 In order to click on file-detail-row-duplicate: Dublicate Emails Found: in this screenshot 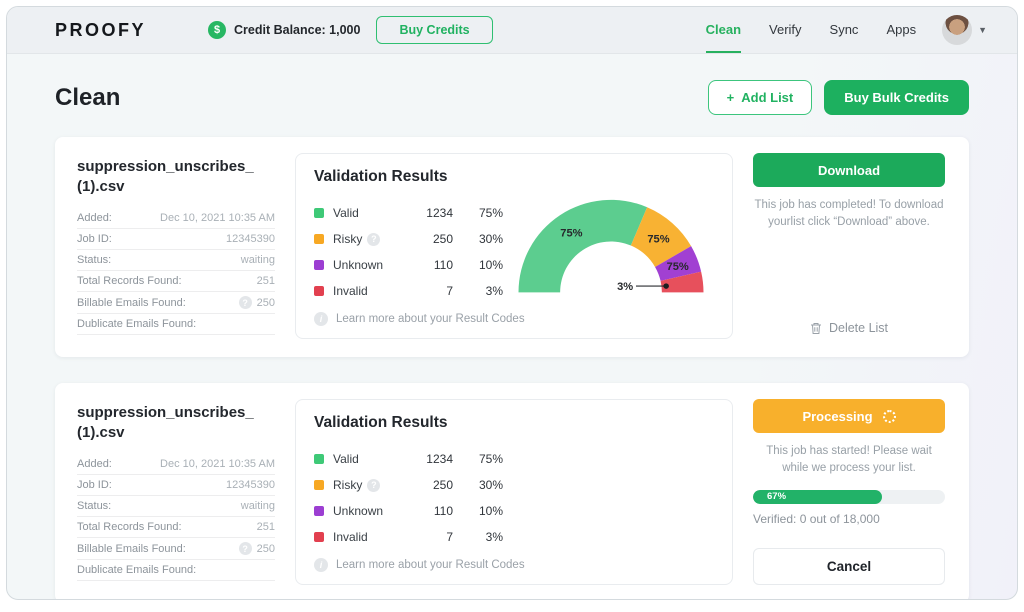, I will do `click(176, 570)`.